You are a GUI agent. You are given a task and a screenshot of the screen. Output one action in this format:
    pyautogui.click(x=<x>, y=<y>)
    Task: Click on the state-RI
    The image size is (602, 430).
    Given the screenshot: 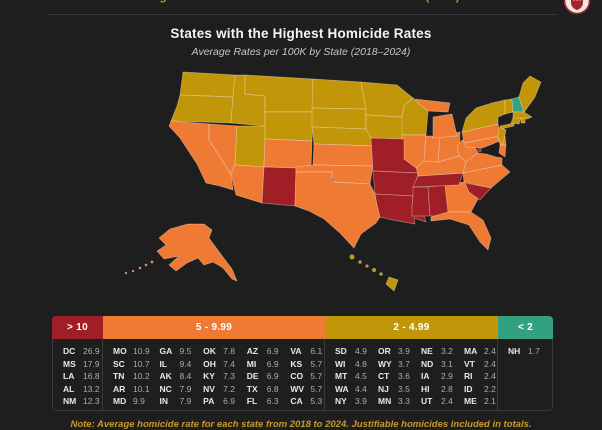 What is the action you would take?
    pyautogui.click(x=523, y=120)
    